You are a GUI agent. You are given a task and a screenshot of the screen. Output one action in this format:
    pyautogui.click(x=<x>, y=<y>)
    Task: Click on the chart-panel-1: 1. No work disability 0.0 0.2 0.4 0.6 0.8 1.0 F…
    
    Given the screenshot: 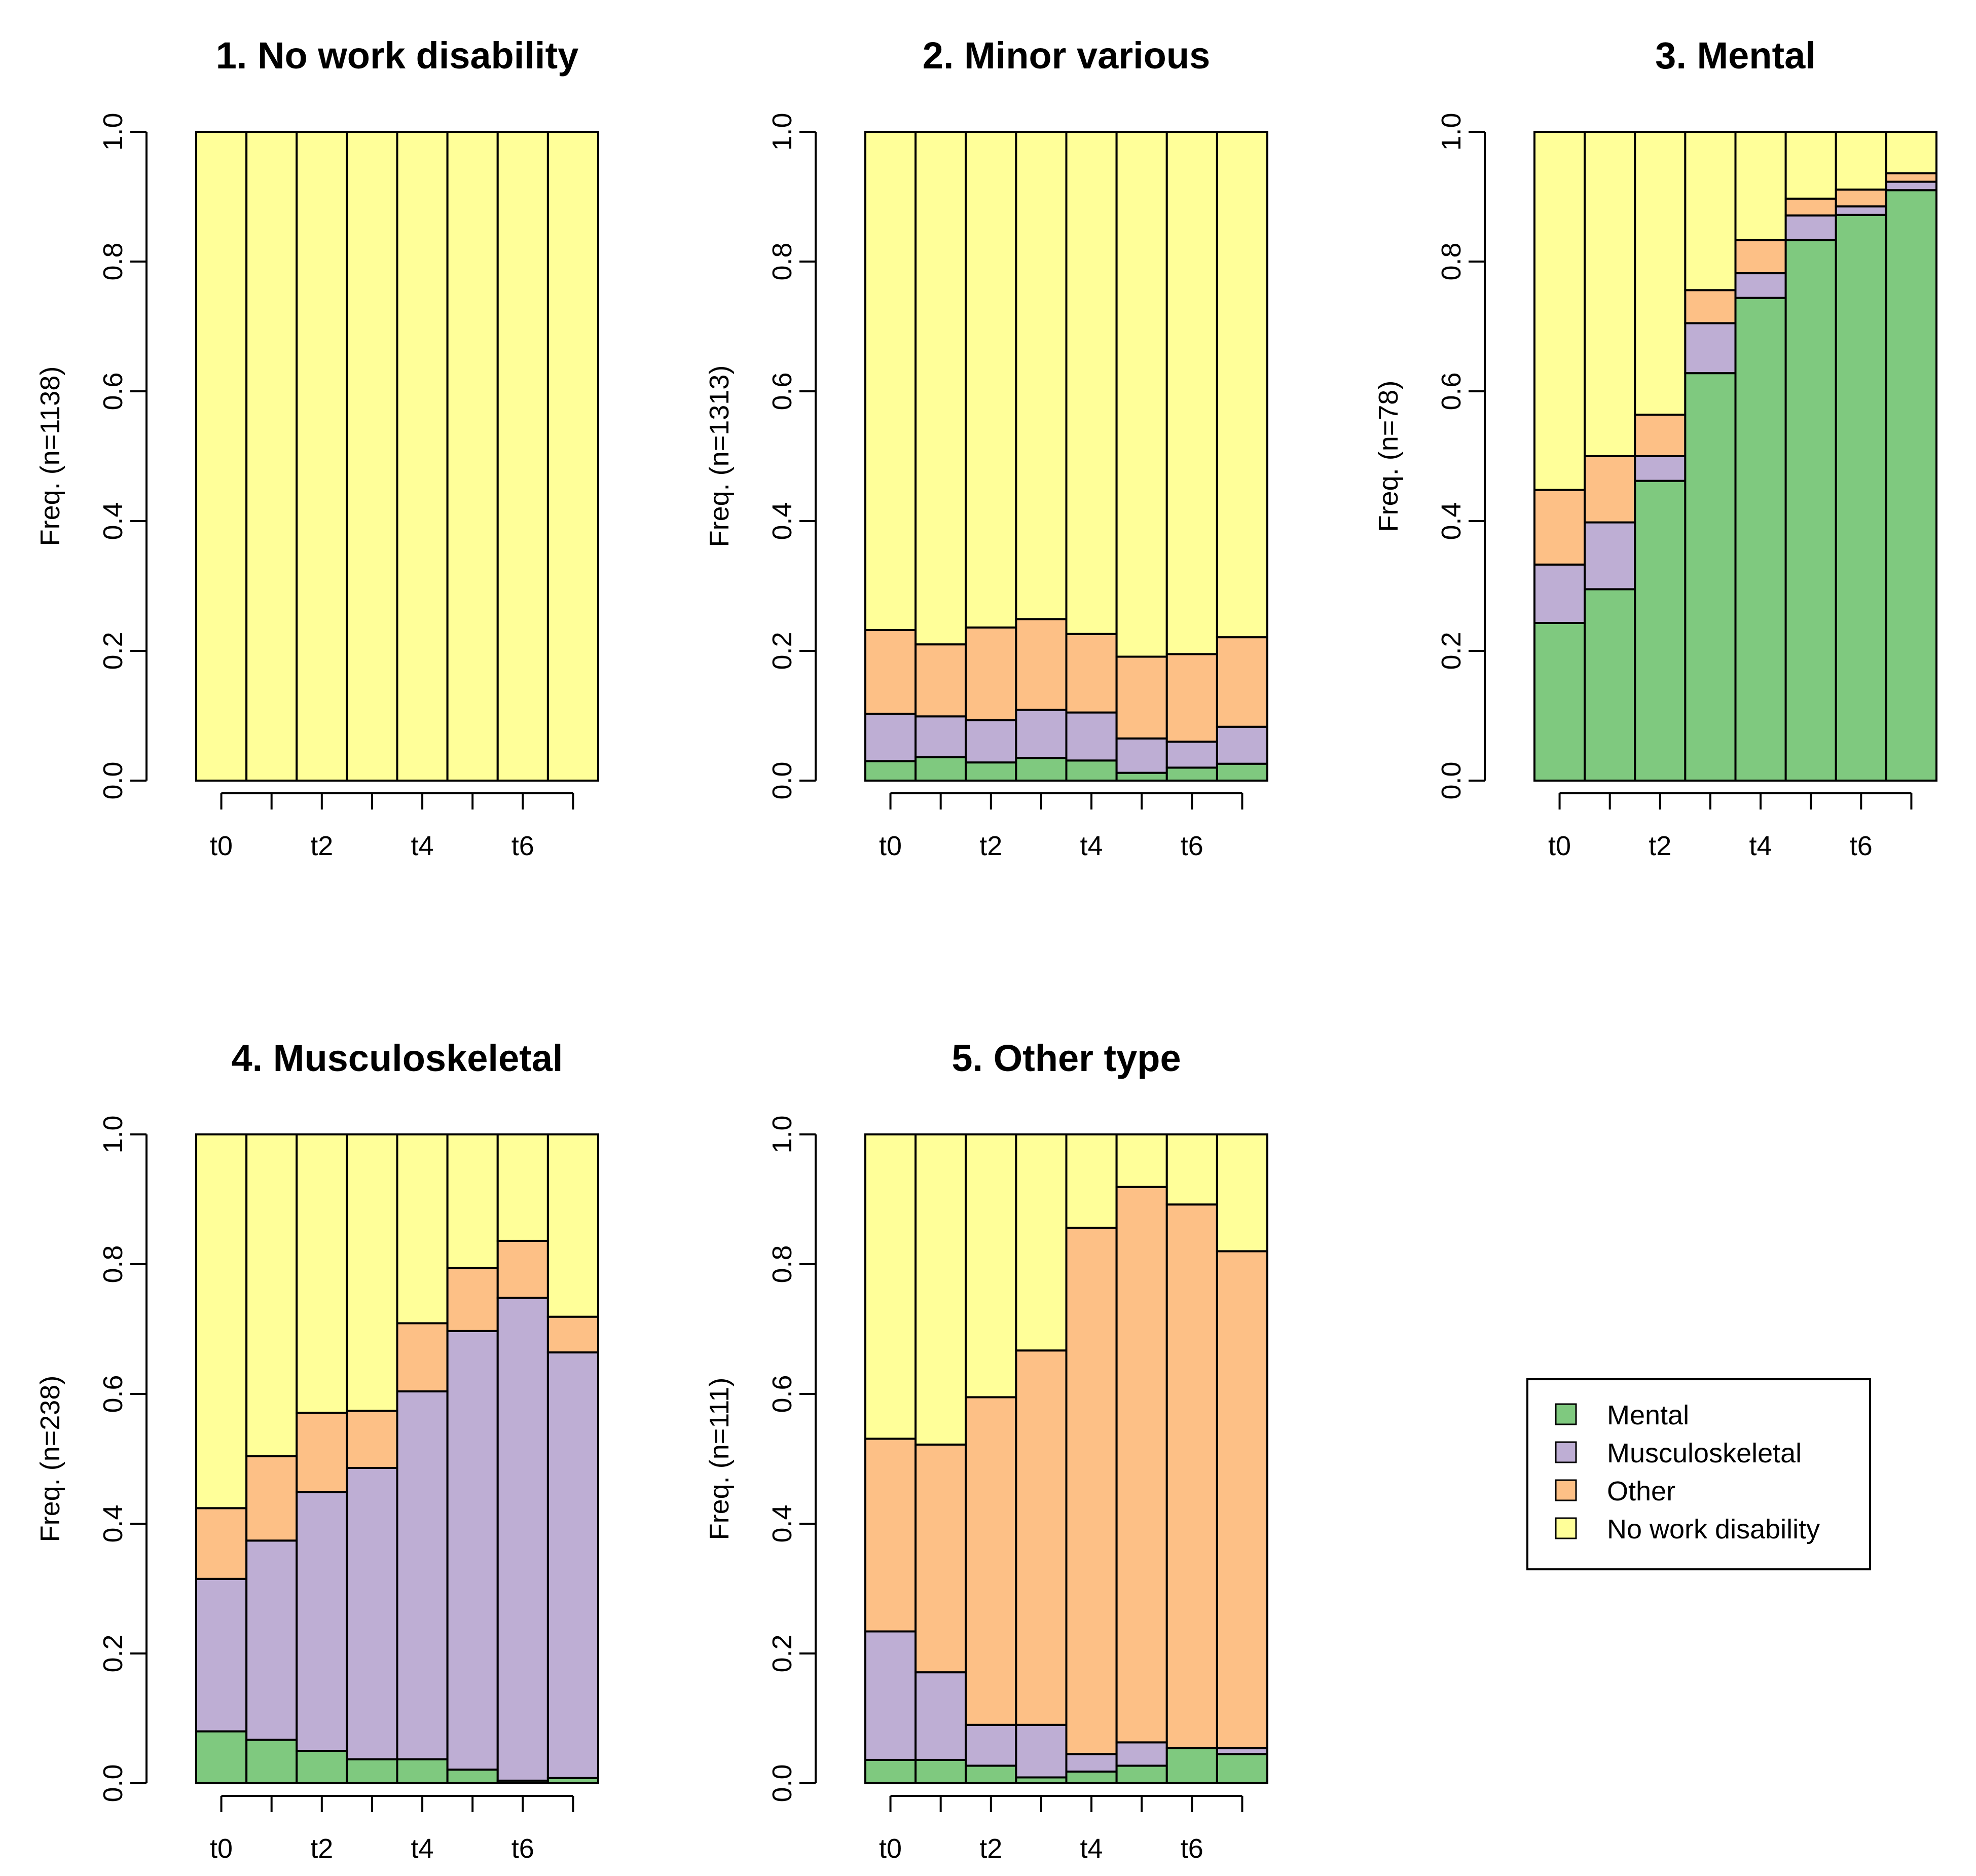 What is the action you would take?
    pyautogui.click(x=317, y=447)
    